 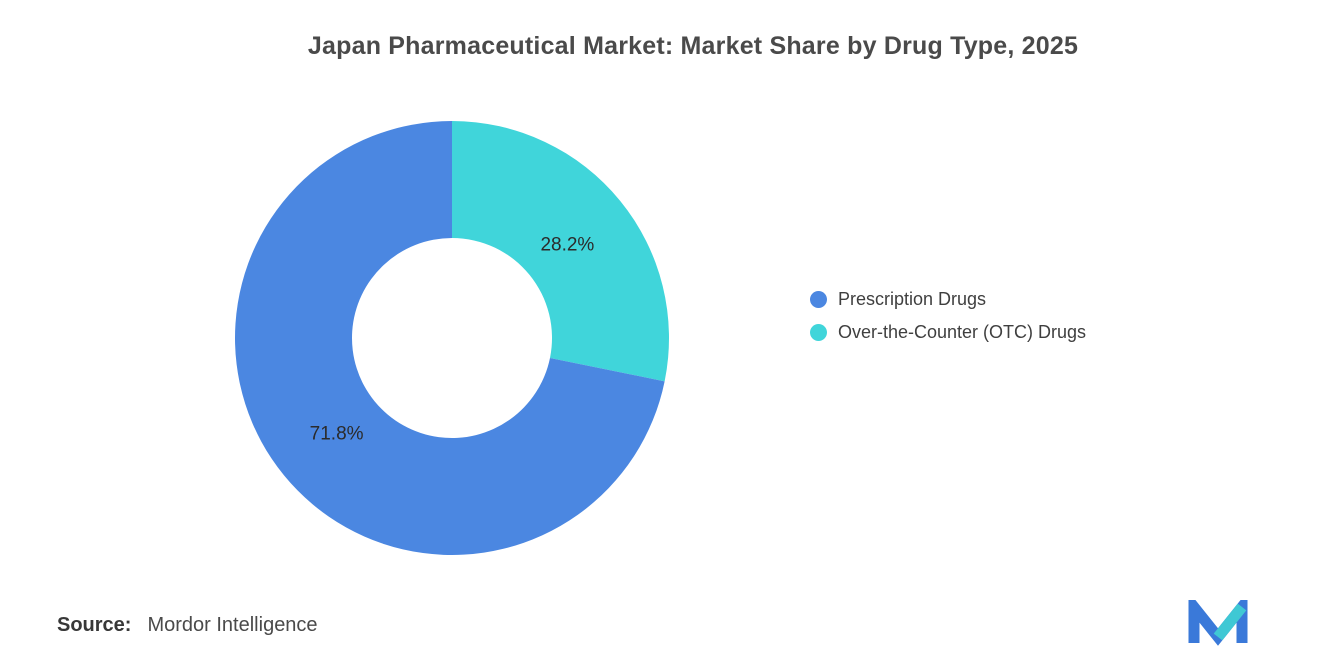 What do you see at coordinates (962, 332) in the screenshot?
I see `legend-label-1: Over-the-Counter (OTC) Drugs` at bounding box center [962, 332].